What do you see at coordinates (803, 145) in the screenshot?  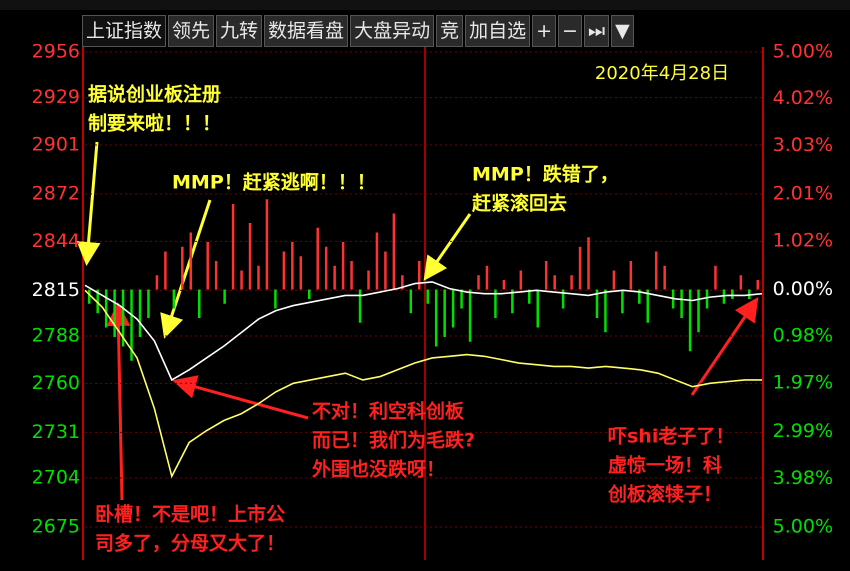 I see `y2-tick-label: 3.03%` at bounding box center [803, 145].